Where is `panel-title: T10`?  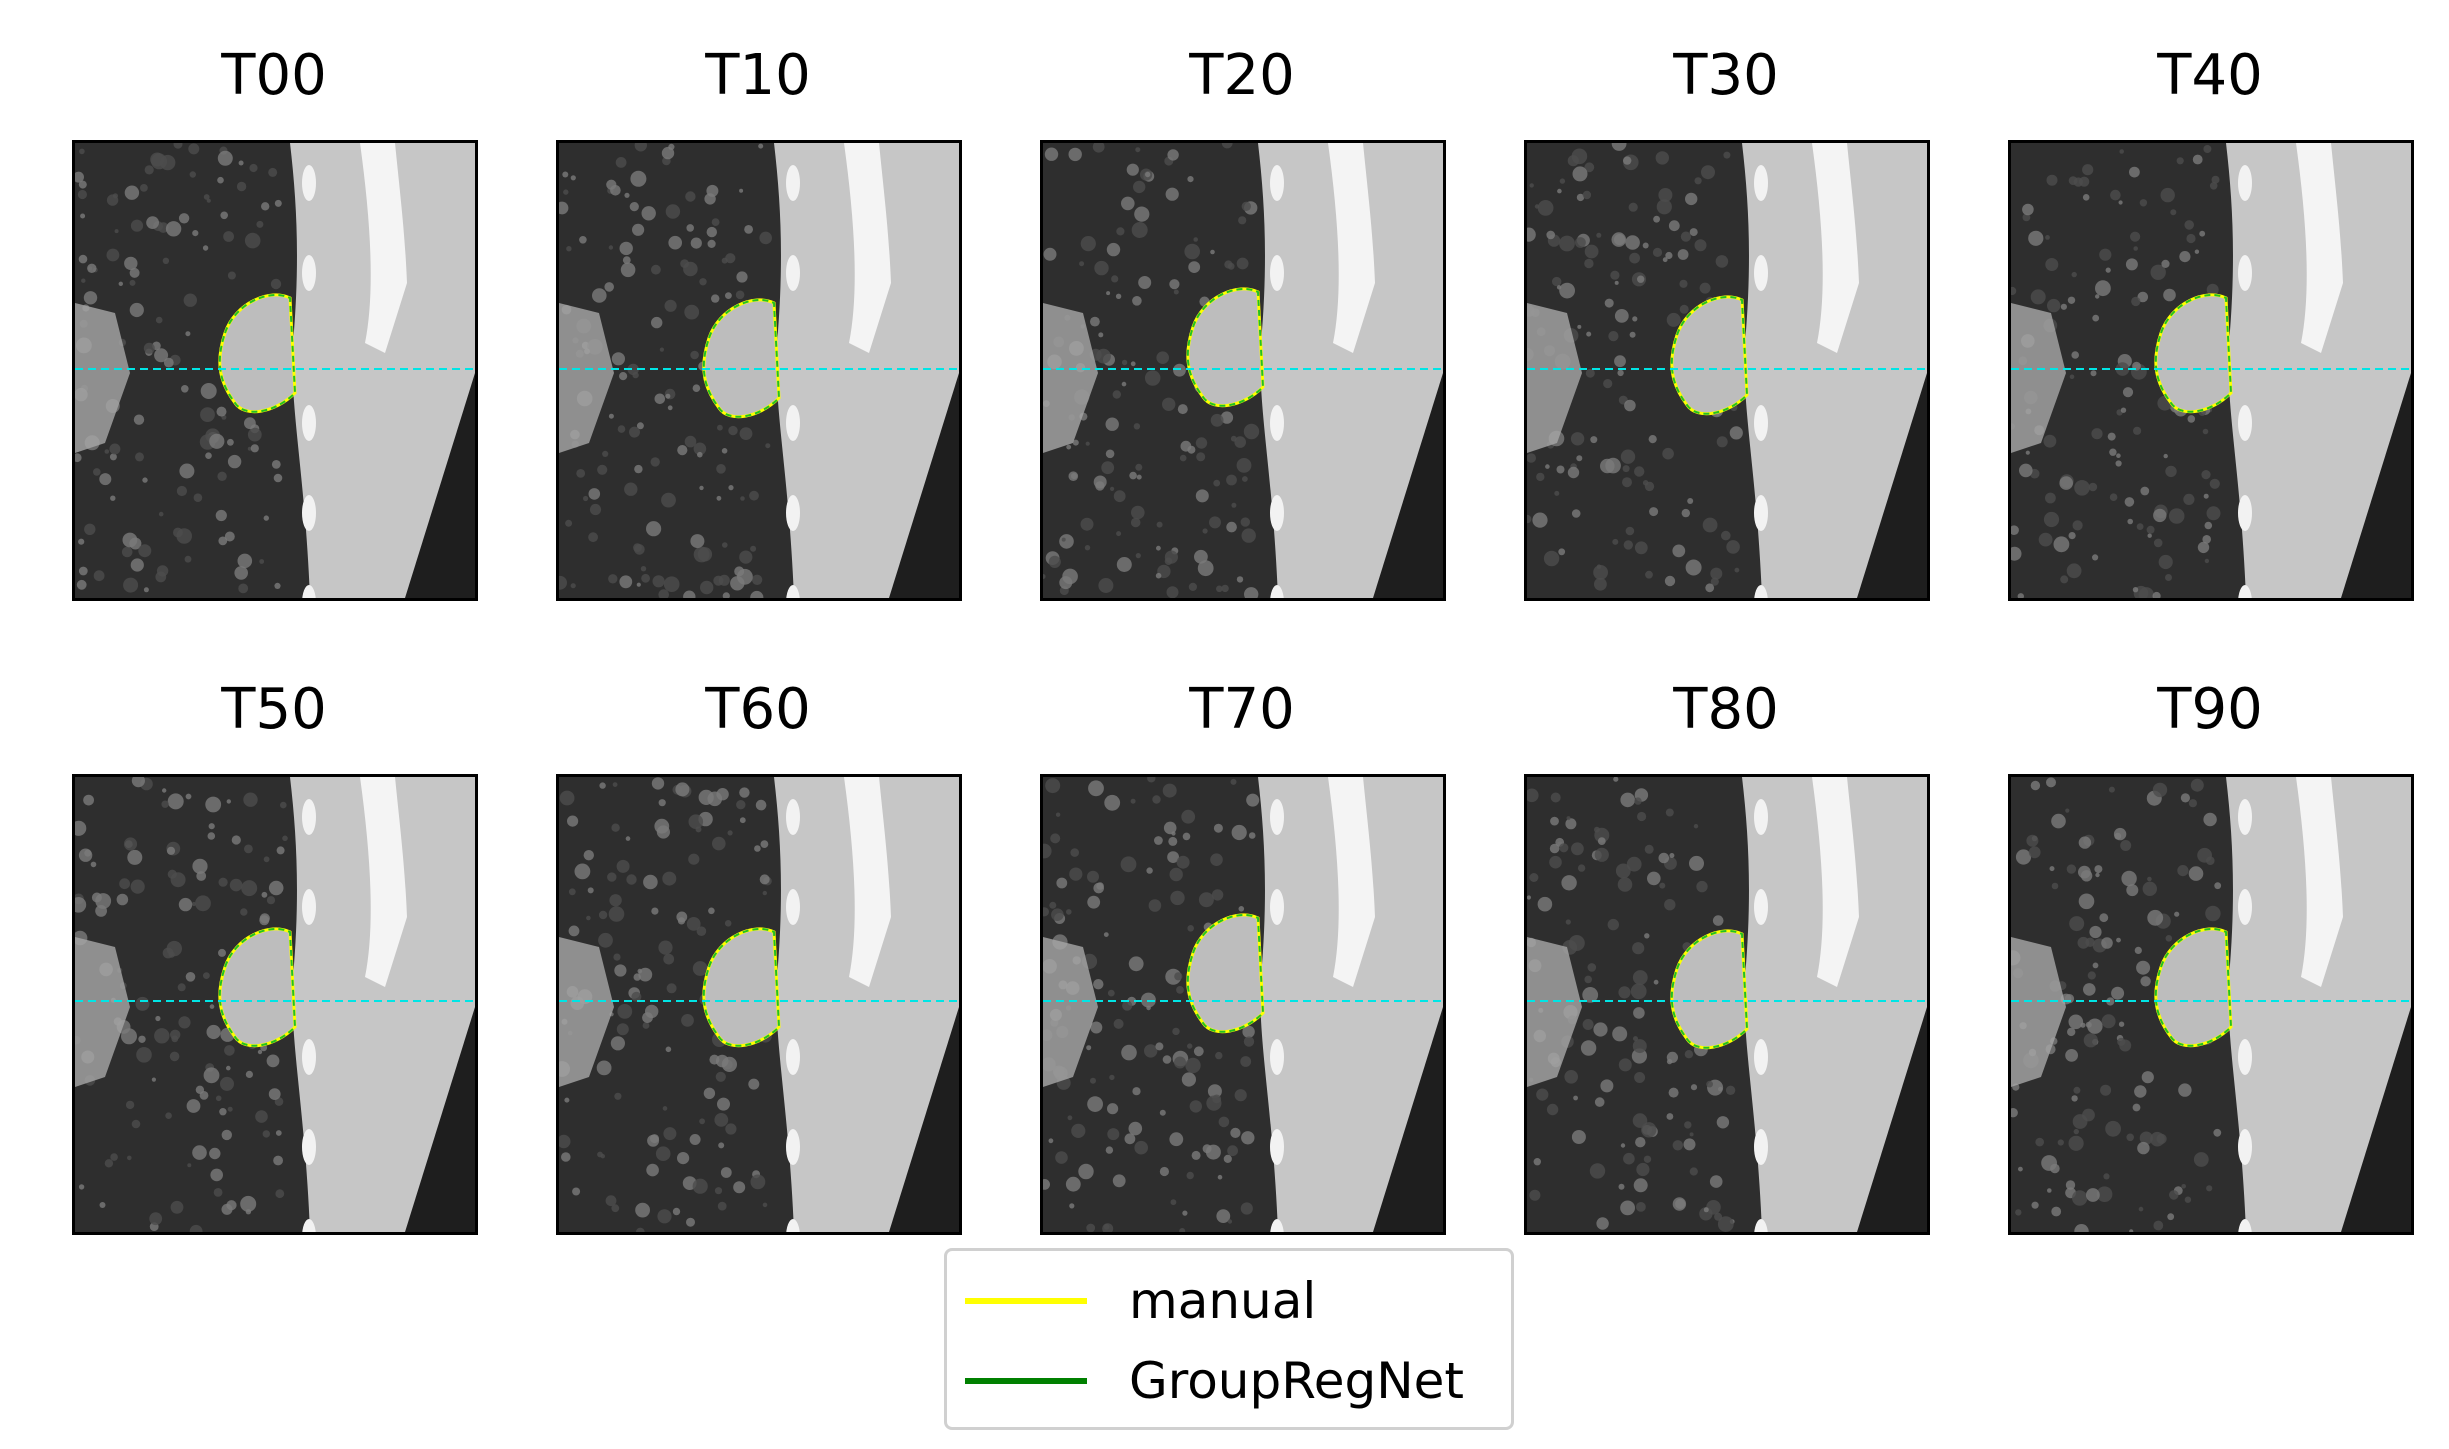 panel-title: T10 is located at coordinates (758, 75).